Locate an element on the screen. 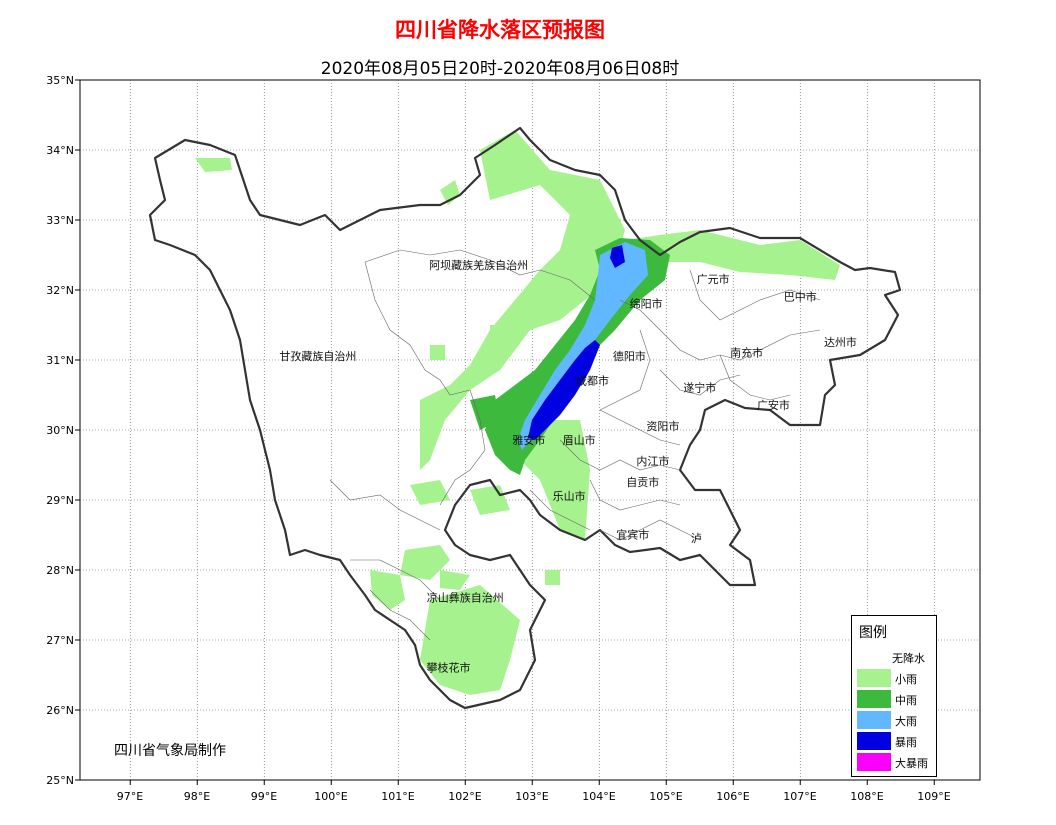  lon-label: 106°E is located at coordinates (732, 796).